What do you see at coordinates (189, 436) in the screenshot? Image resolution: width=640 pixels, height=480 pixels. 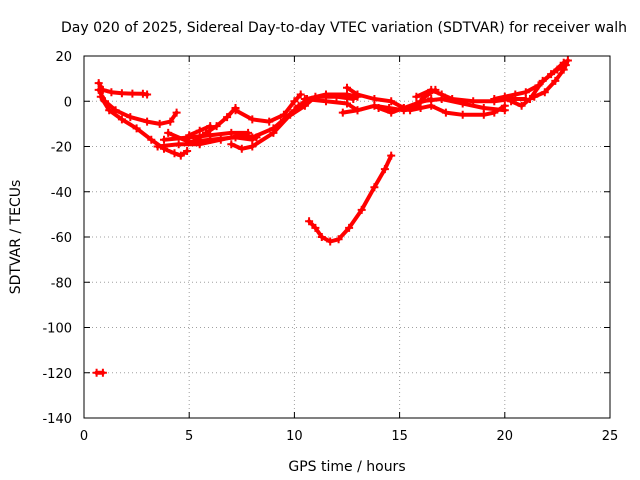 I see `x-tick-label: 5` at bounding box center [189, 436].